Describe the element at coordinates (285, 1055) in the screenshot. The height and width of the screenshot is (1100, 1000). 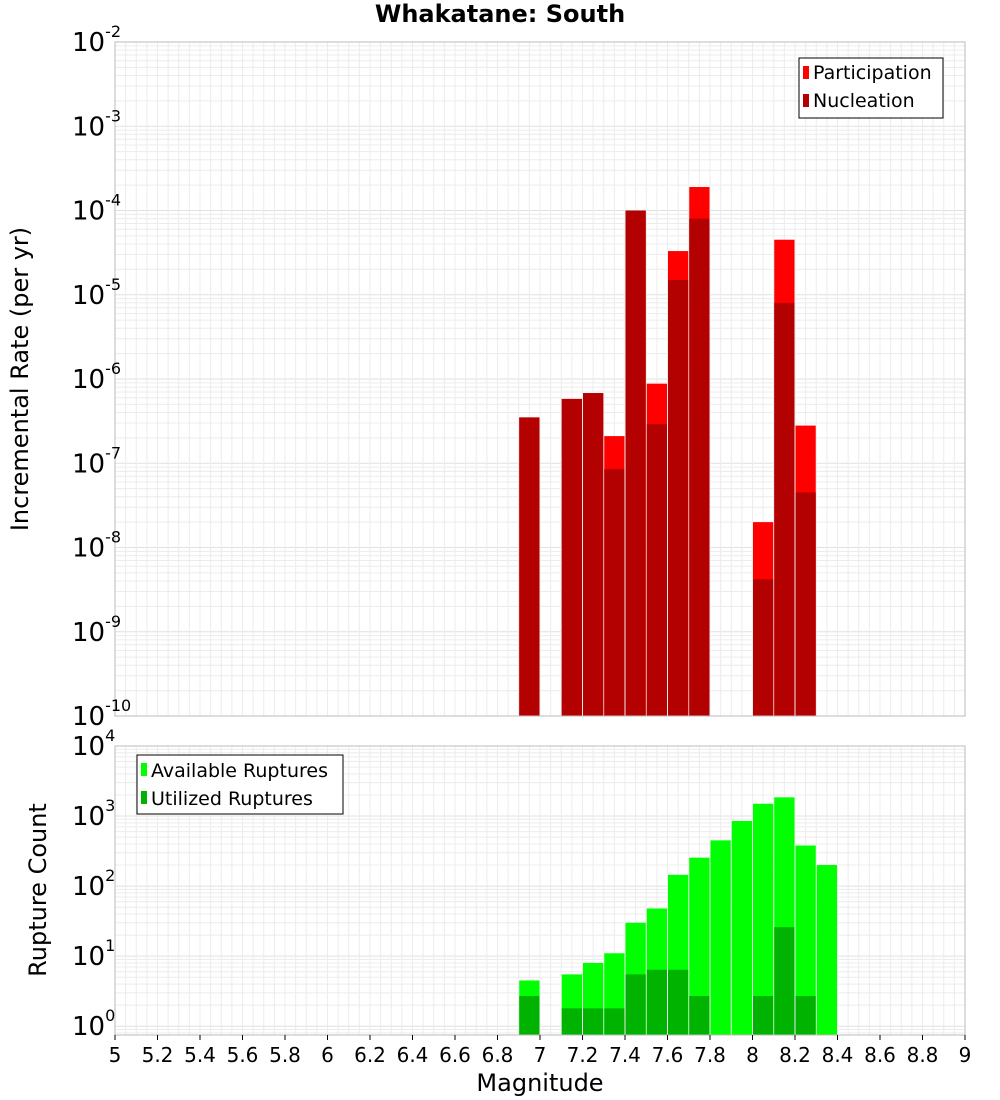
I see `x-tick-label: 5.8` at that location.